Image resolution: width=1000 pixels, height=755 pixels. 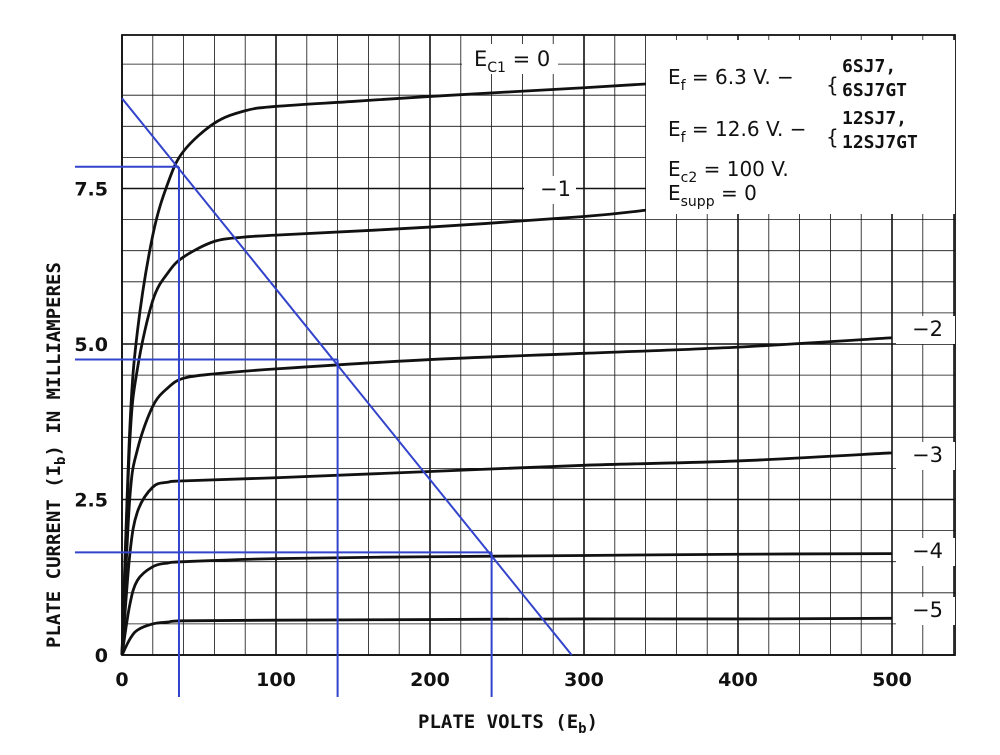 What do you see at coordinates (880, 142) in the screenshot?
I see `tube-12sj7gt: 12SJ7GT` at bounding box center [880, 142].